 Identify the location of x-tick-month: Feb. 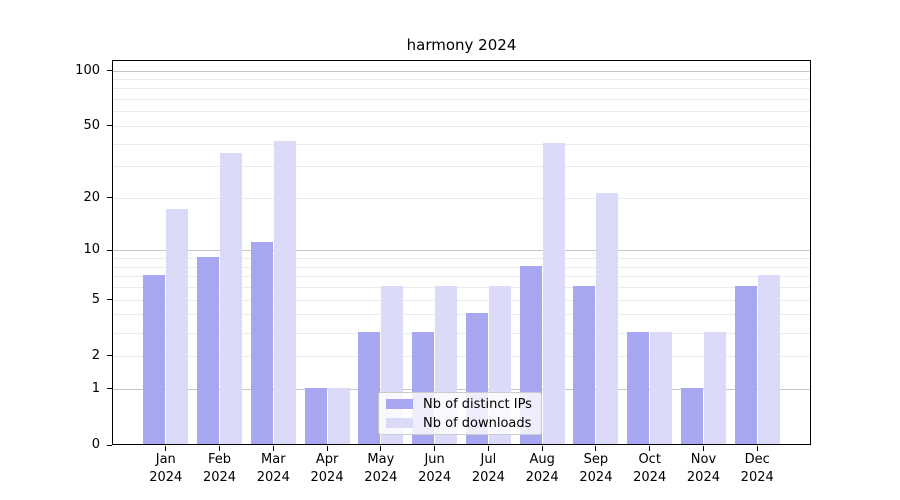
(220, 459).